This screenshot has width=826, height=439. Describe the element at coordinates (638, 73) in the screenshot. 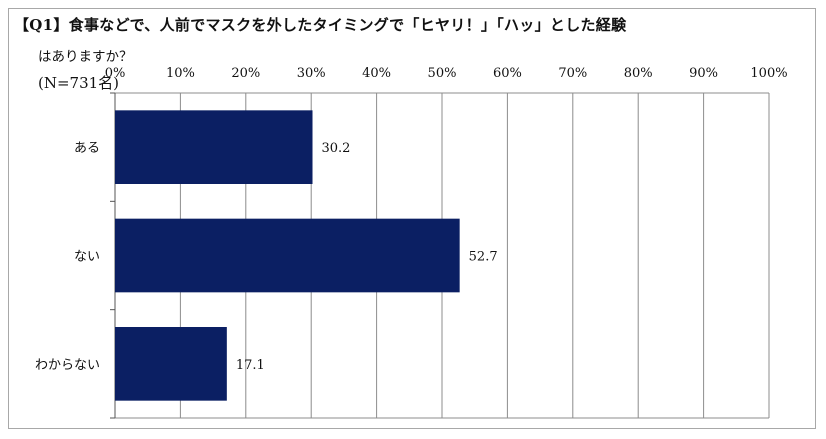

I see `x-tick-label: 80%` at that location.